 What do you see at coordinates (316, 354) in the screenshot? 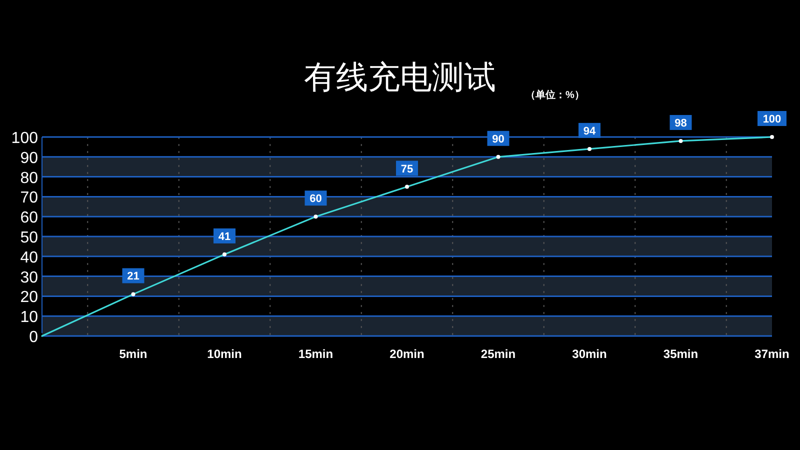
I see `x-tick-label: 15min` at bounding box center [316, 354].